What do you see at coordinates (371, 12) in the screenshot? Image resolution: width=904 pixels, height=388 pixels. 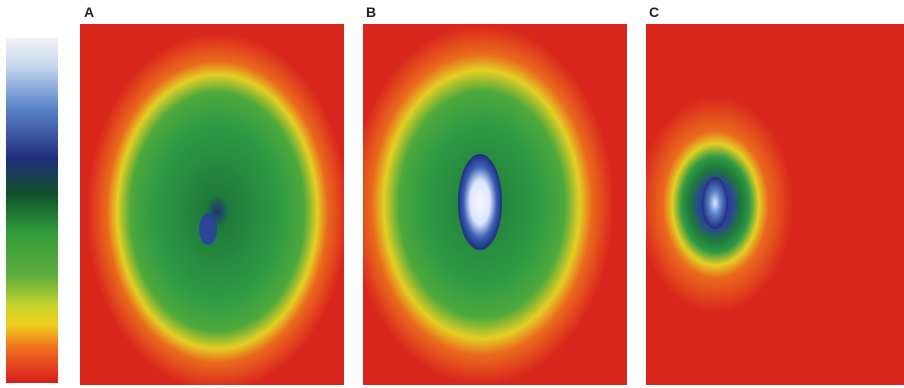 I see `panel-label-b: B` at bounding box center [371, 12].